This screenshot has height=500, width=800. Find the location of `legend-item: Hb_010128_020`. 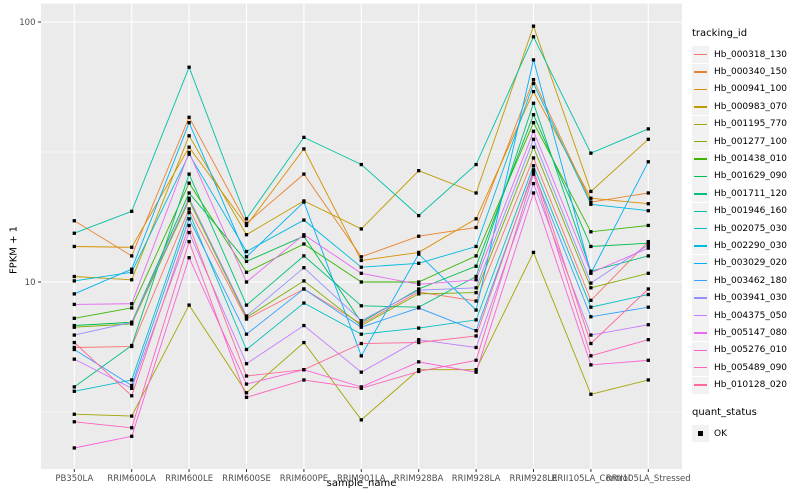

legend-item: Hb_010128_020 is located at coordinates (745, 385).